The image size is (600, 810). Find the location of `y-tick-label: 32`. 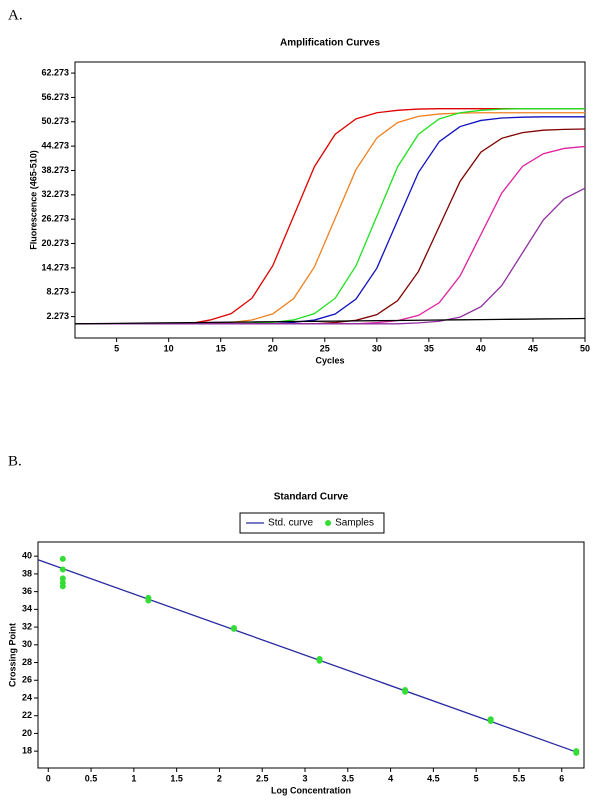

y-tick-label: 32 is located at coordinates (27, 626).